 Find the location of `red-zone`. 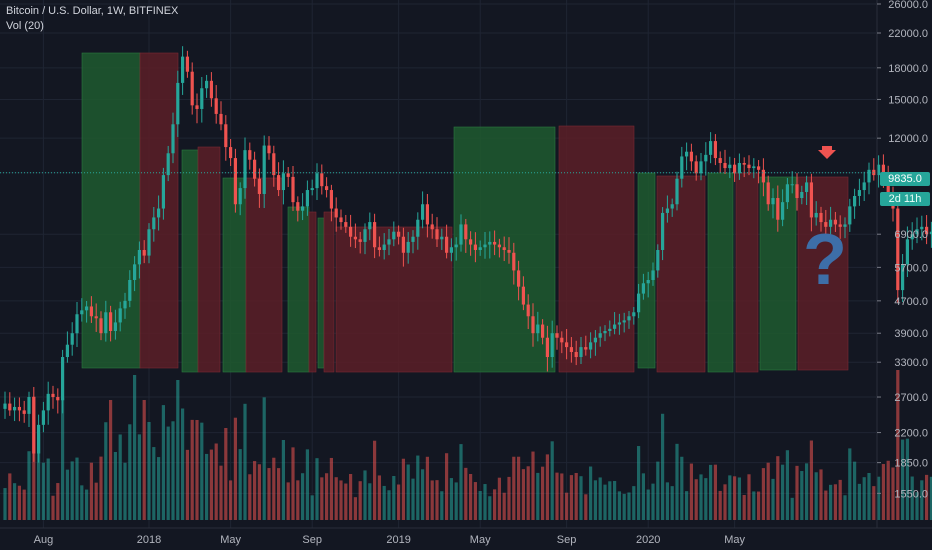

red-zone is located at coordinates (329, 292).